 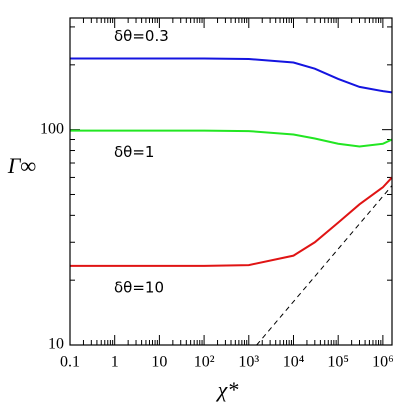 I want to click on x-tick-label: 1, so click(x=115, y=362).